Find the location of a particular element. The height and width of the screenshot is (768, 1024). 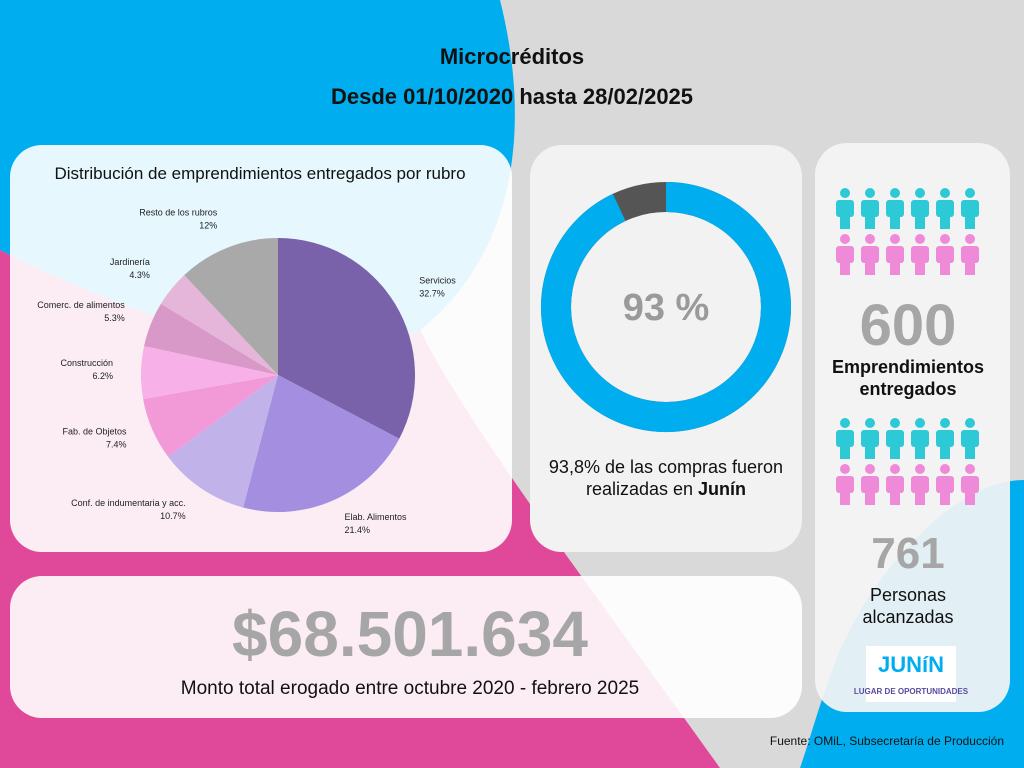

donut-chart is located at coordinates (666, 307).